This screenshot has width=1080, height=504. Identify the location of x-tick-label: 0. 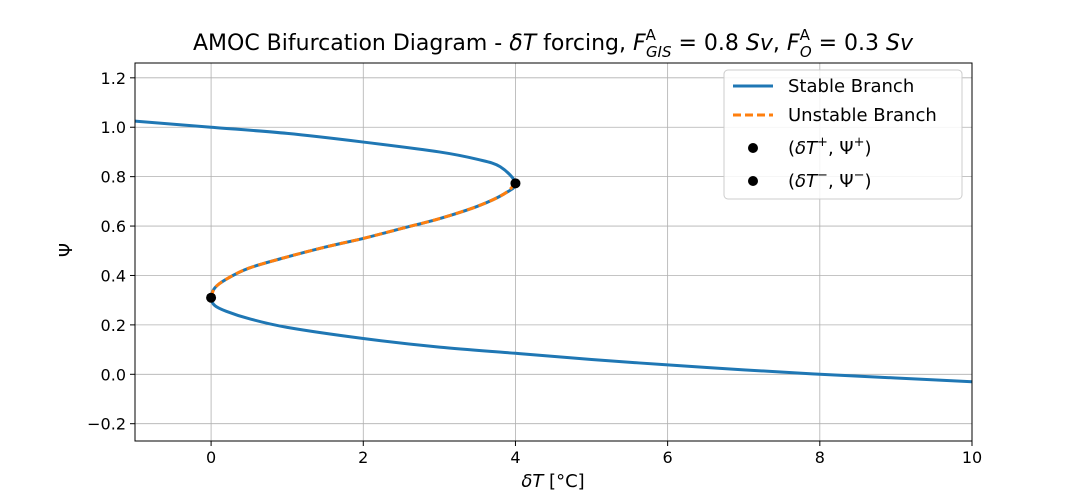
(211, 457).